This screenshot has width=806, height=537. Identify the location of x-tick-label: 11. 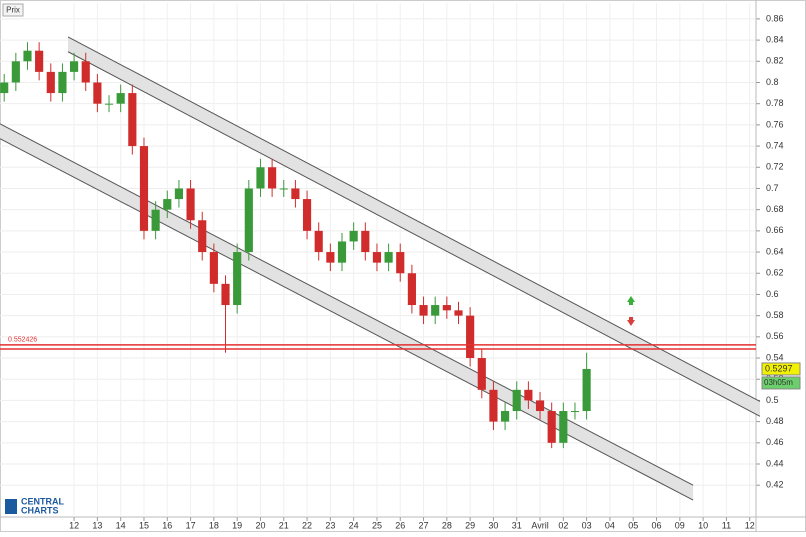
(726, 525).